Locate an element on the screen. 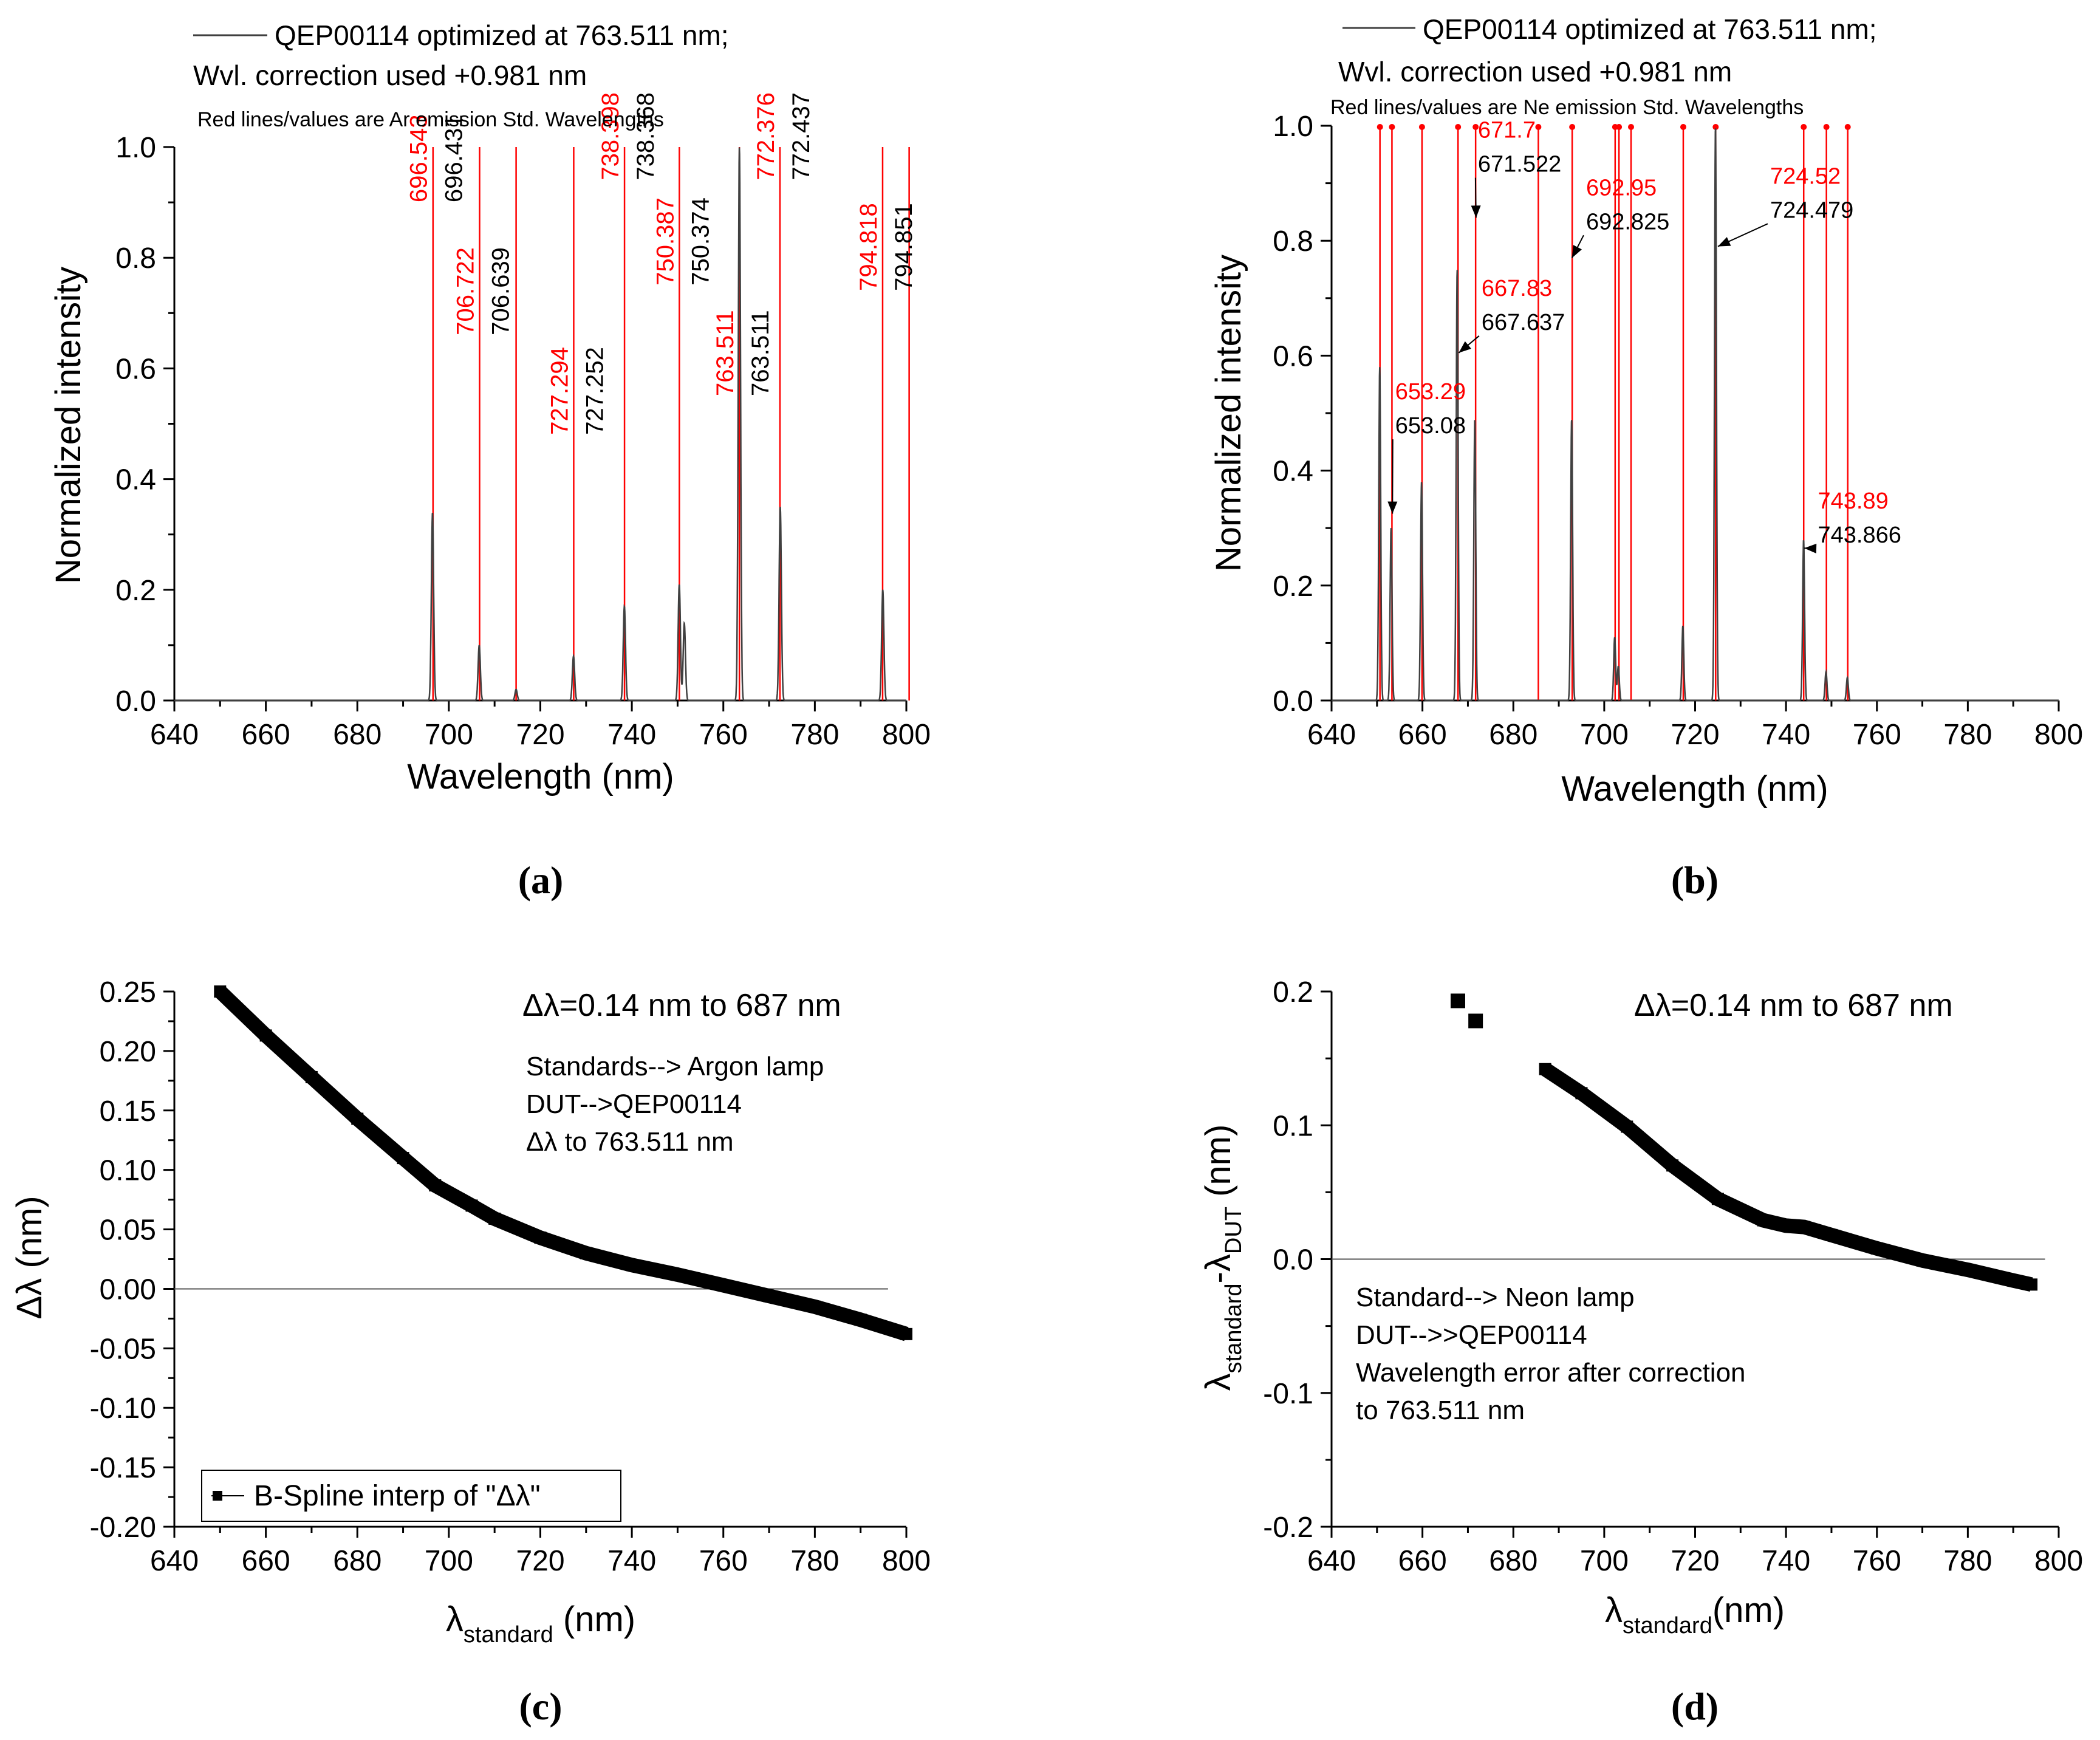  legend-swatch-marker is located at coordinates (217, 1496).